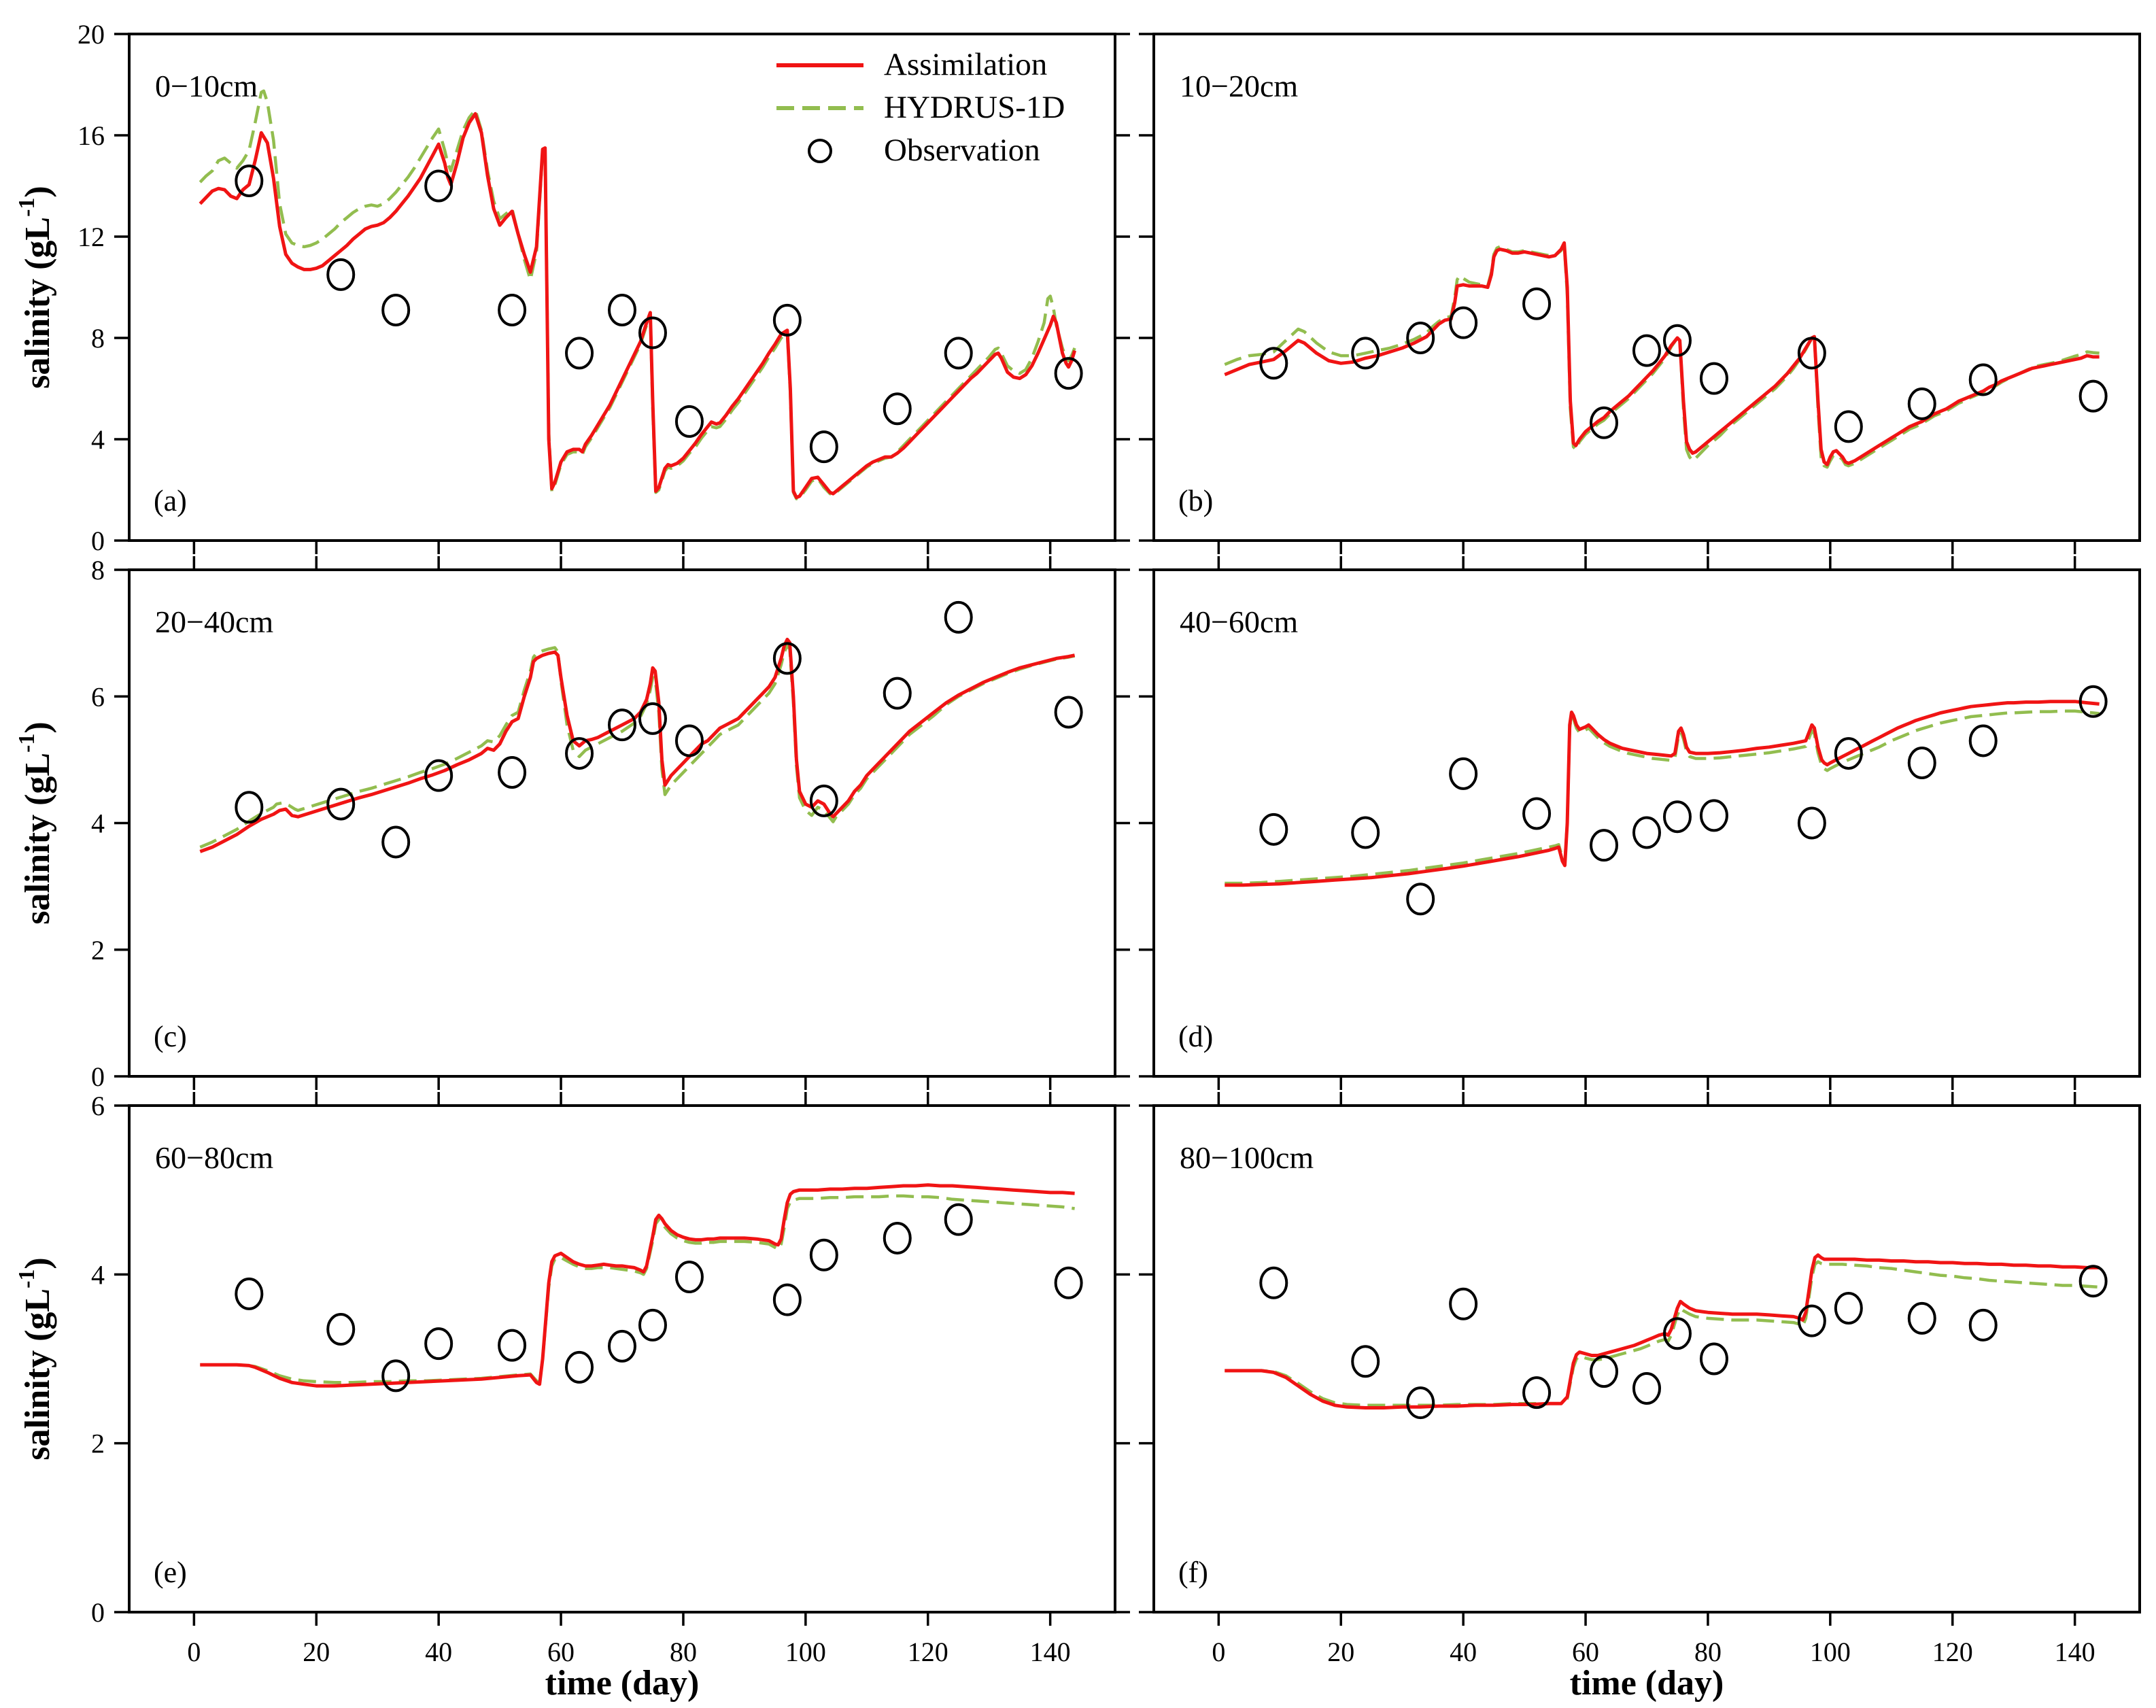 The width and height of the screenshot is (2156, 1708). I want to click on depth-label: 20−40cm, so click(214, 621).